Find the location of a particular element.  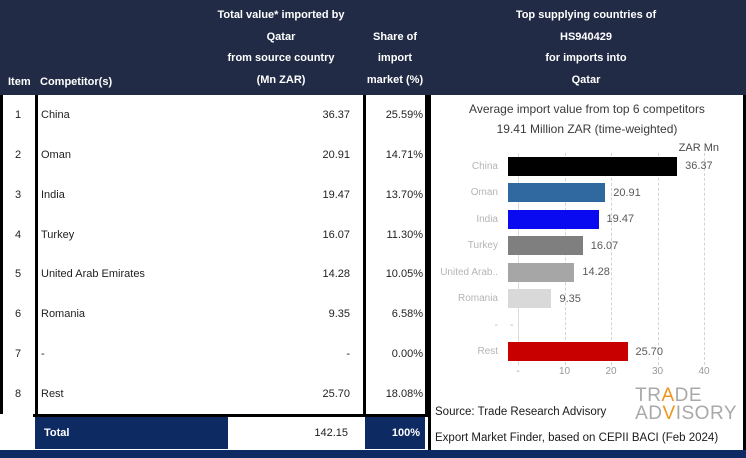

row-item-number: 6 is located at coordinates (18, 314).